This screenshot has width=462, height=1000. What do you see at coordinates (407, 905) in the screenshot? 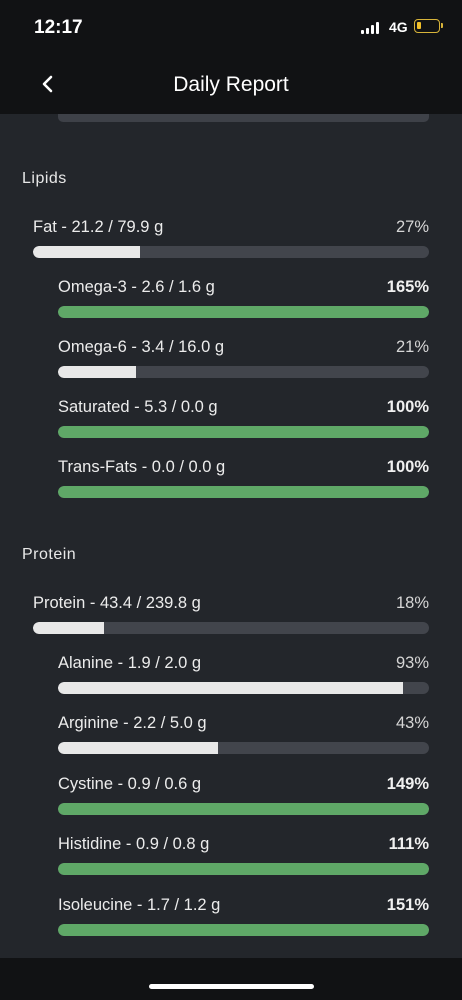
I see `nutrient-percent: 151%` at bounding box center [407, 905].